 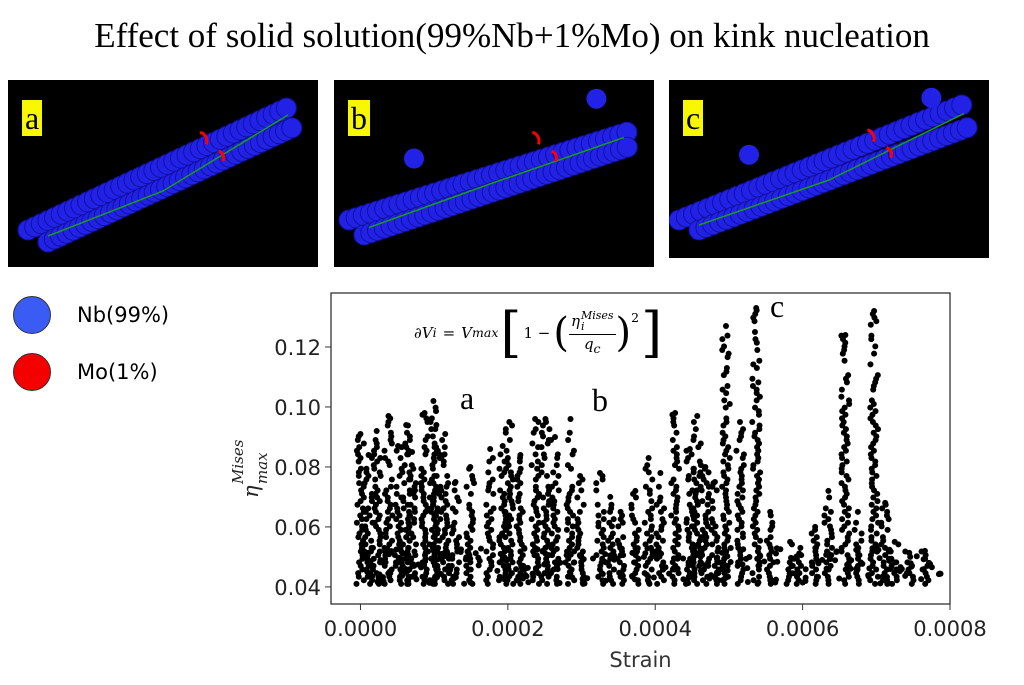 What do you see at coordinates (32, 315) in the screenshot?
I see `nb-atom-icon` at bounding box center [32, 315].